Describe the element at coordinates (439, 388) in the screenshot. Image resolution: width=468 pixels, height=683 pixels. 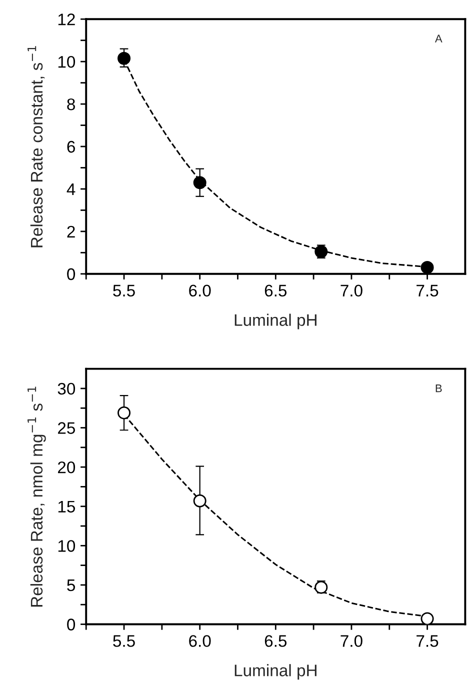
I see `annotation: B` at that location.